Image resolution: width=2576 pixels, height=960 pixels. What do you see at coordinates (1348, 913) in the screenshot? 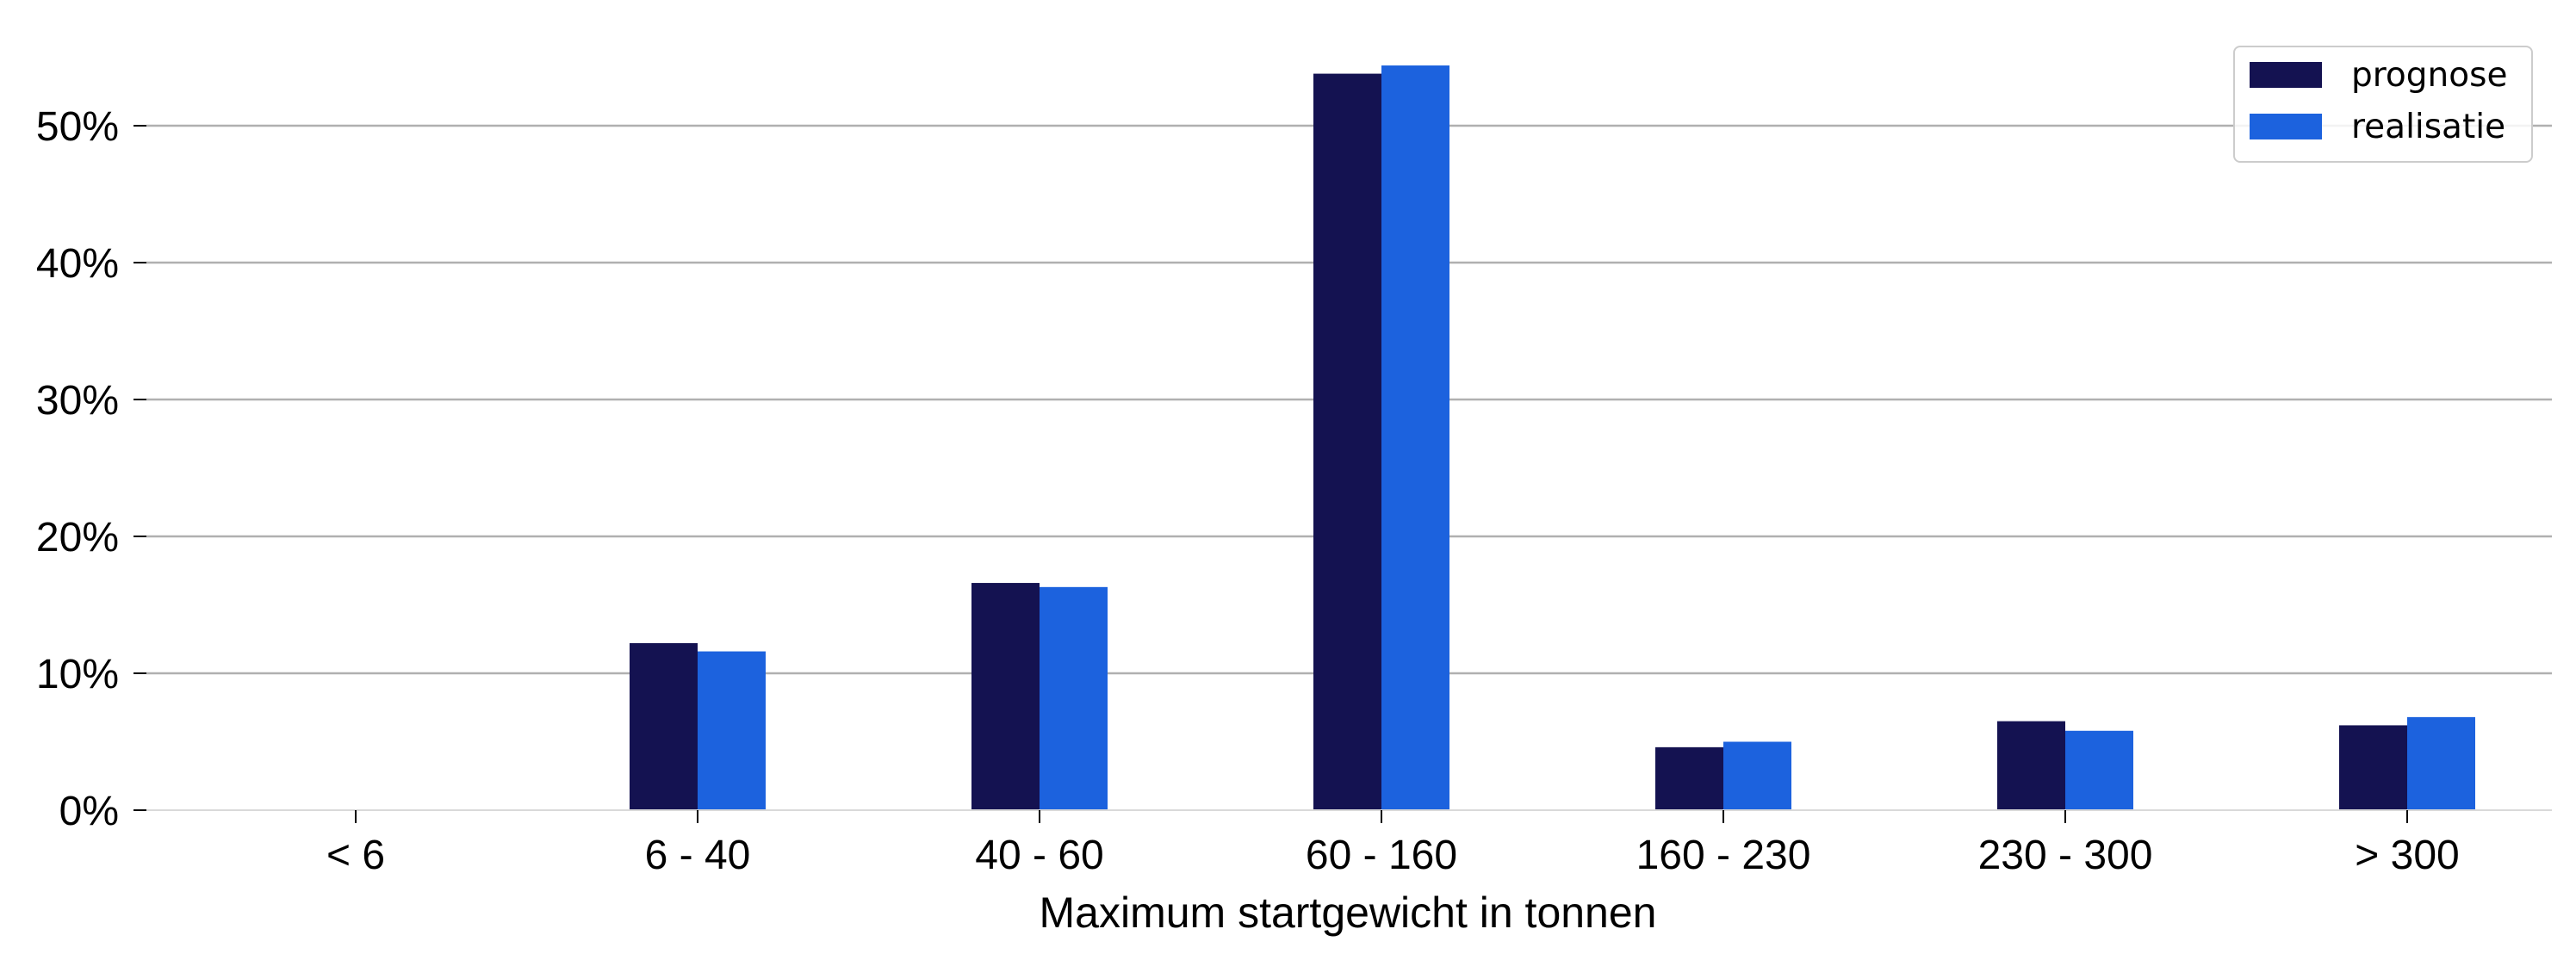
I see `x-axis-title: Maximum startgewicht in tonnen` at bounding box center [1348, 913].